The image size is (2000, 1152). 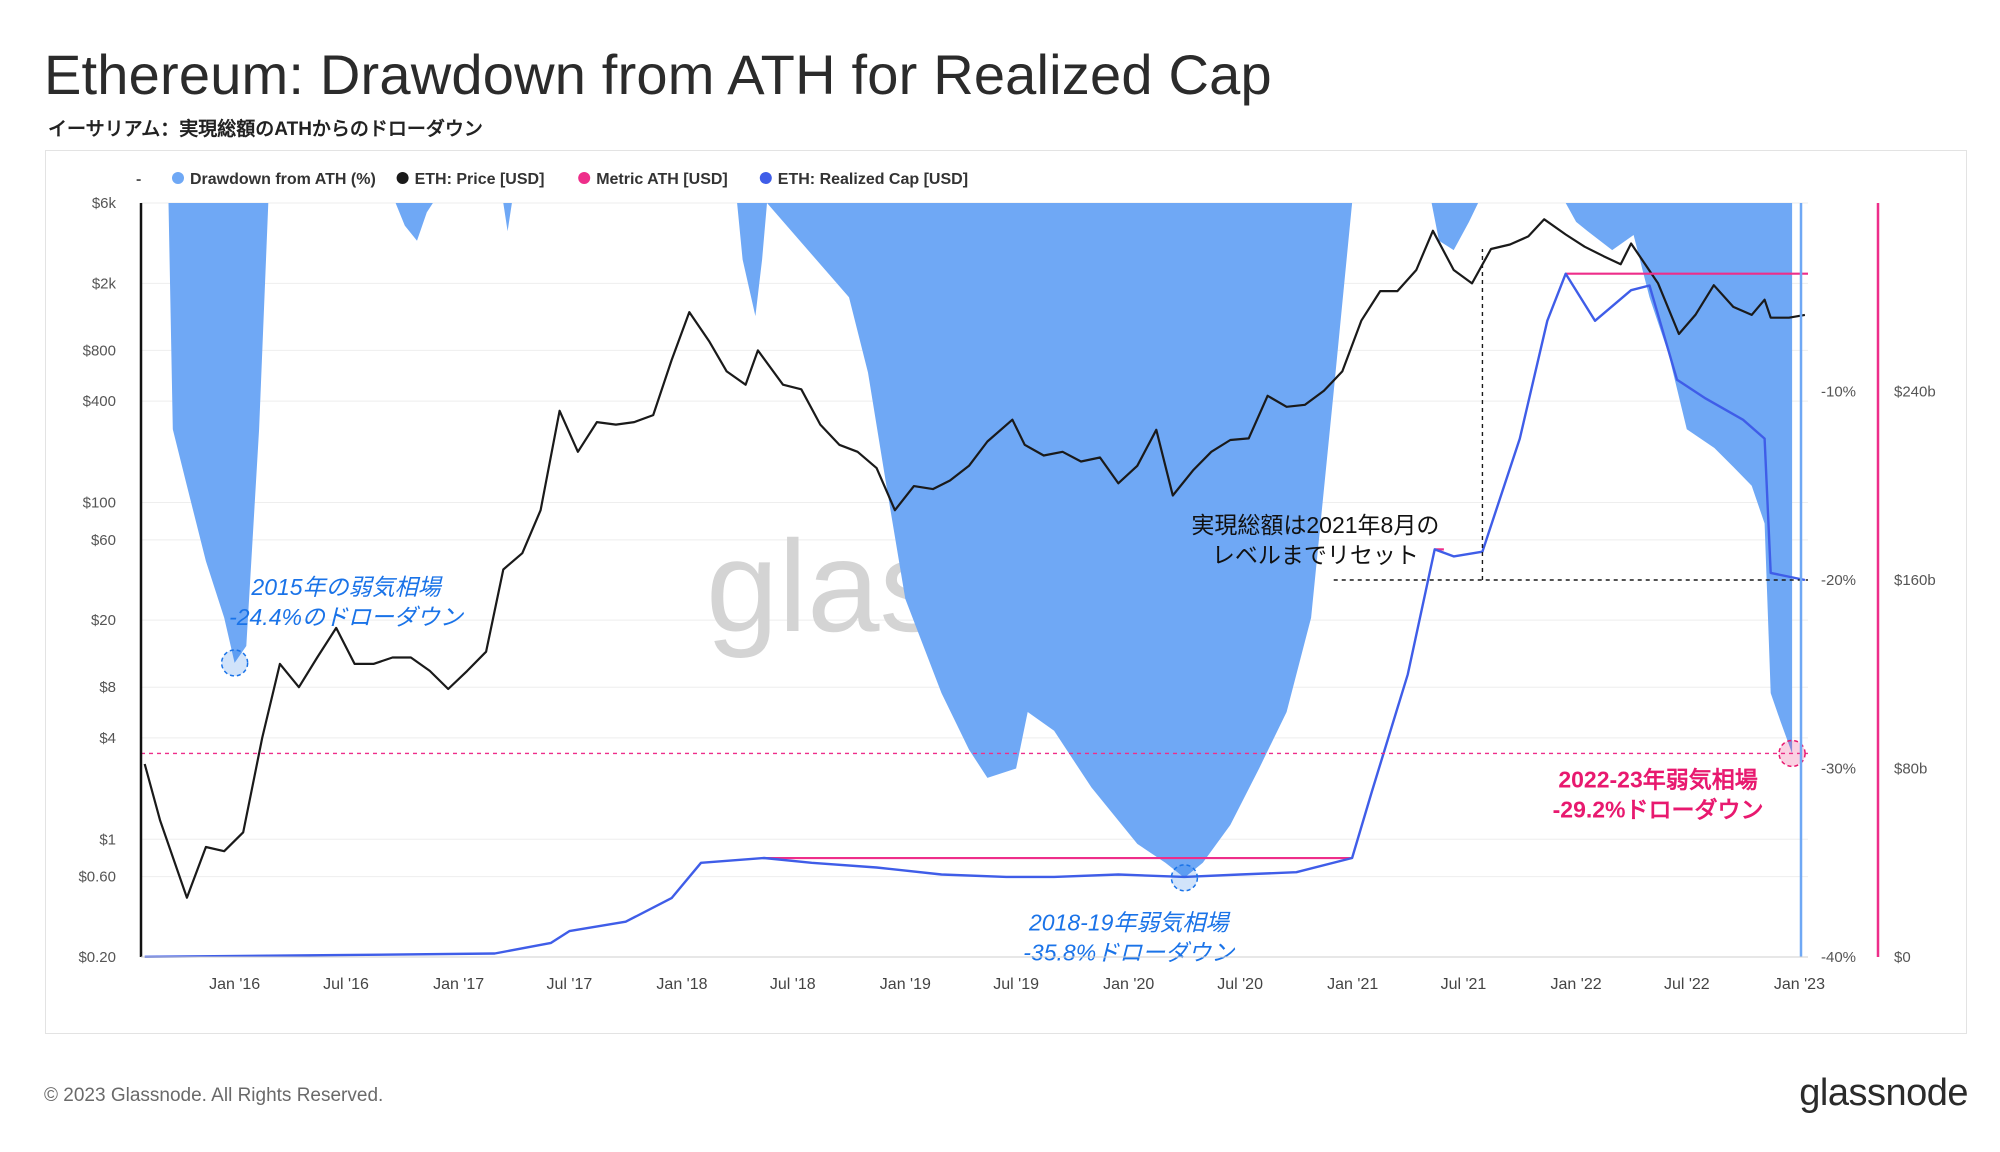 What do you see at coordinates (1464, 984) in the screenshot?
I see `x-tick-label: Jul '21` at bounding box center [1464, 984].